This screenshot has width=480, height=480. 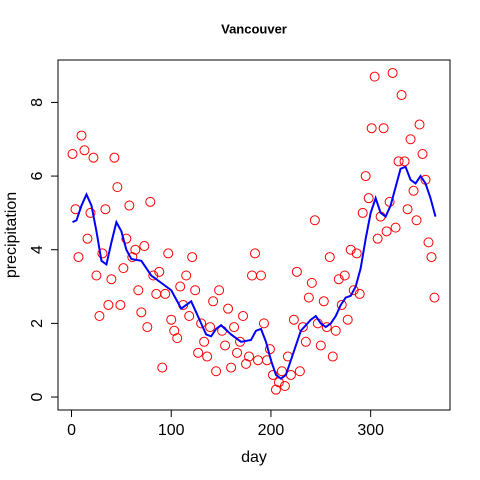 I want to click on x-tick-label: 0, so click(x=71, y=430).